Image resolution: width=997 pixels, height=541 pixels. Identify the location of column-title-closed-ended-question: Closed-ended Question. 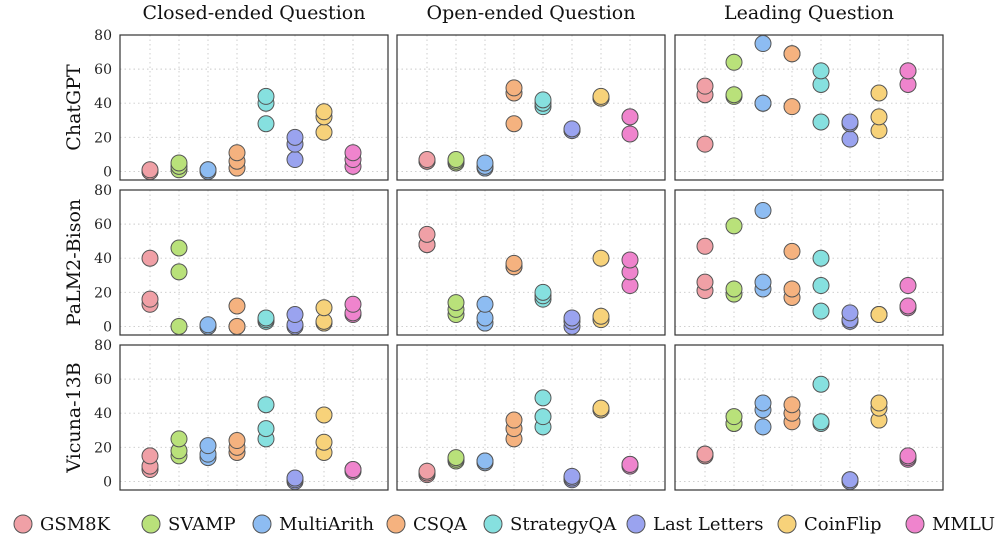
(254, 13).